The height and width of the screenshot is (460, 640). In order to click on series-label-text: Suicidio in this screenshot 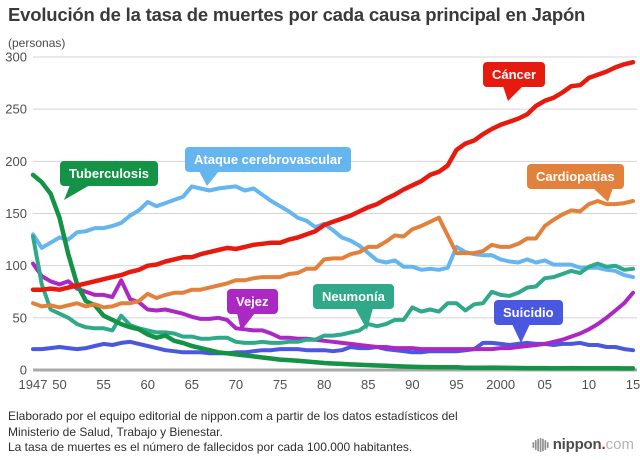, I will do `click(528, 312)`.